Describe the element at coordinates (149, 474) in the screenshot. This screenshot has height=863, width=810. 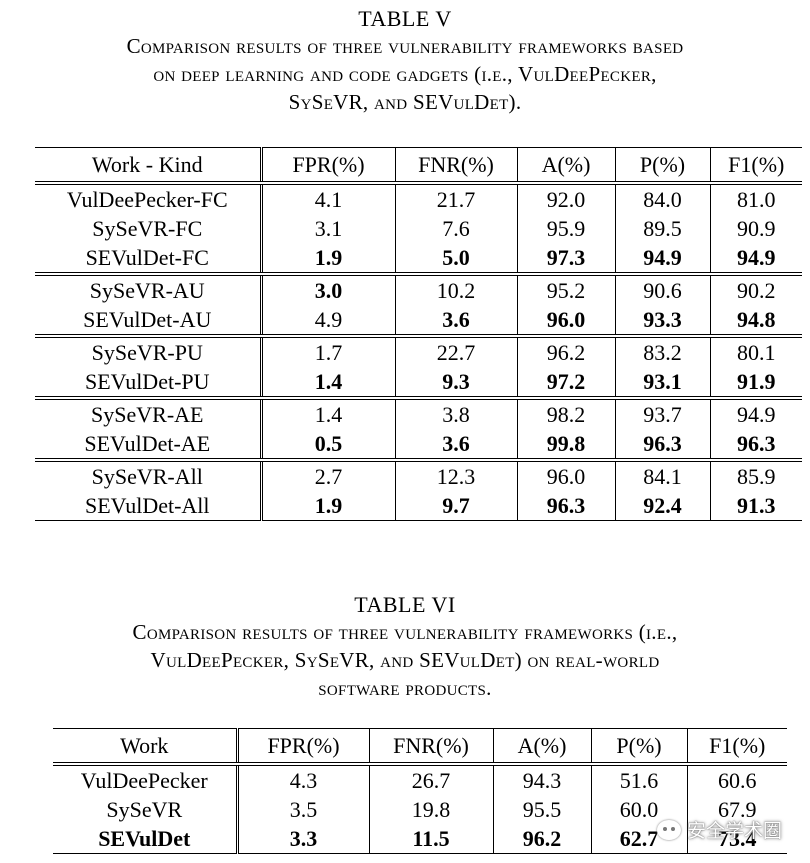
I see `row-label: SySeVR-All` at that location.